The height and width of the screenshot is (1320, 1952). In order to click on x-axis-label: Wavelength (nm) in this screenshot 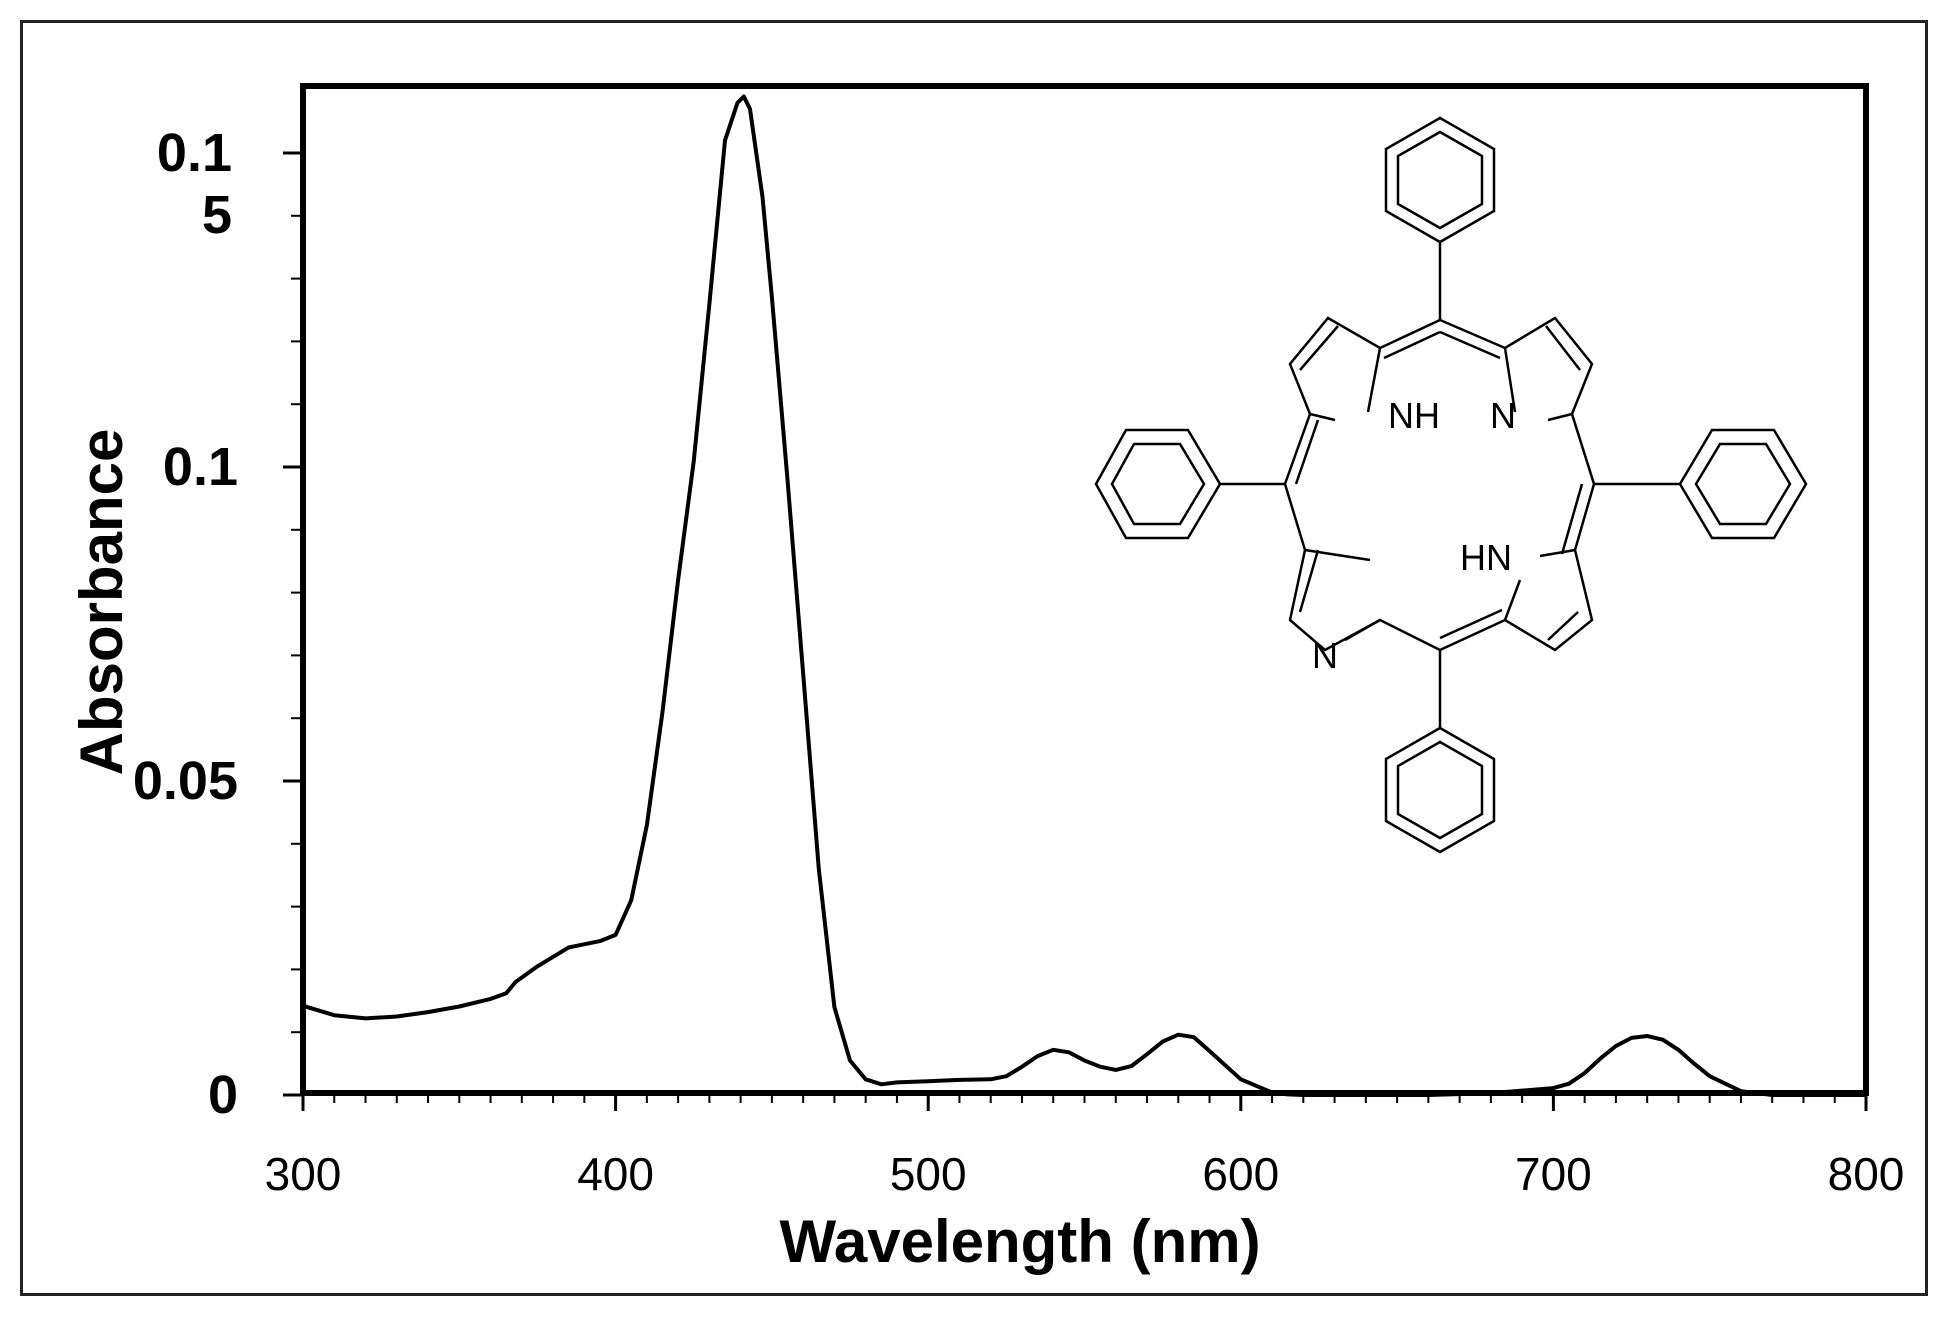, I will do `click(1019, 1241)`.